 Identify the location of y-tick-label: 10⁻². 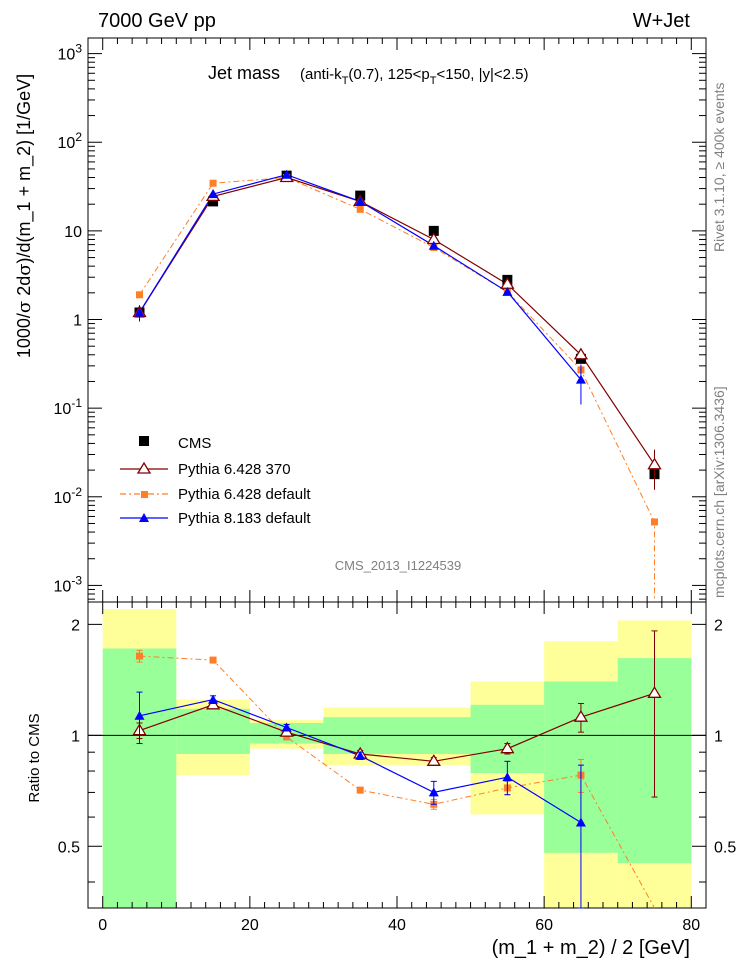
(68, 496).